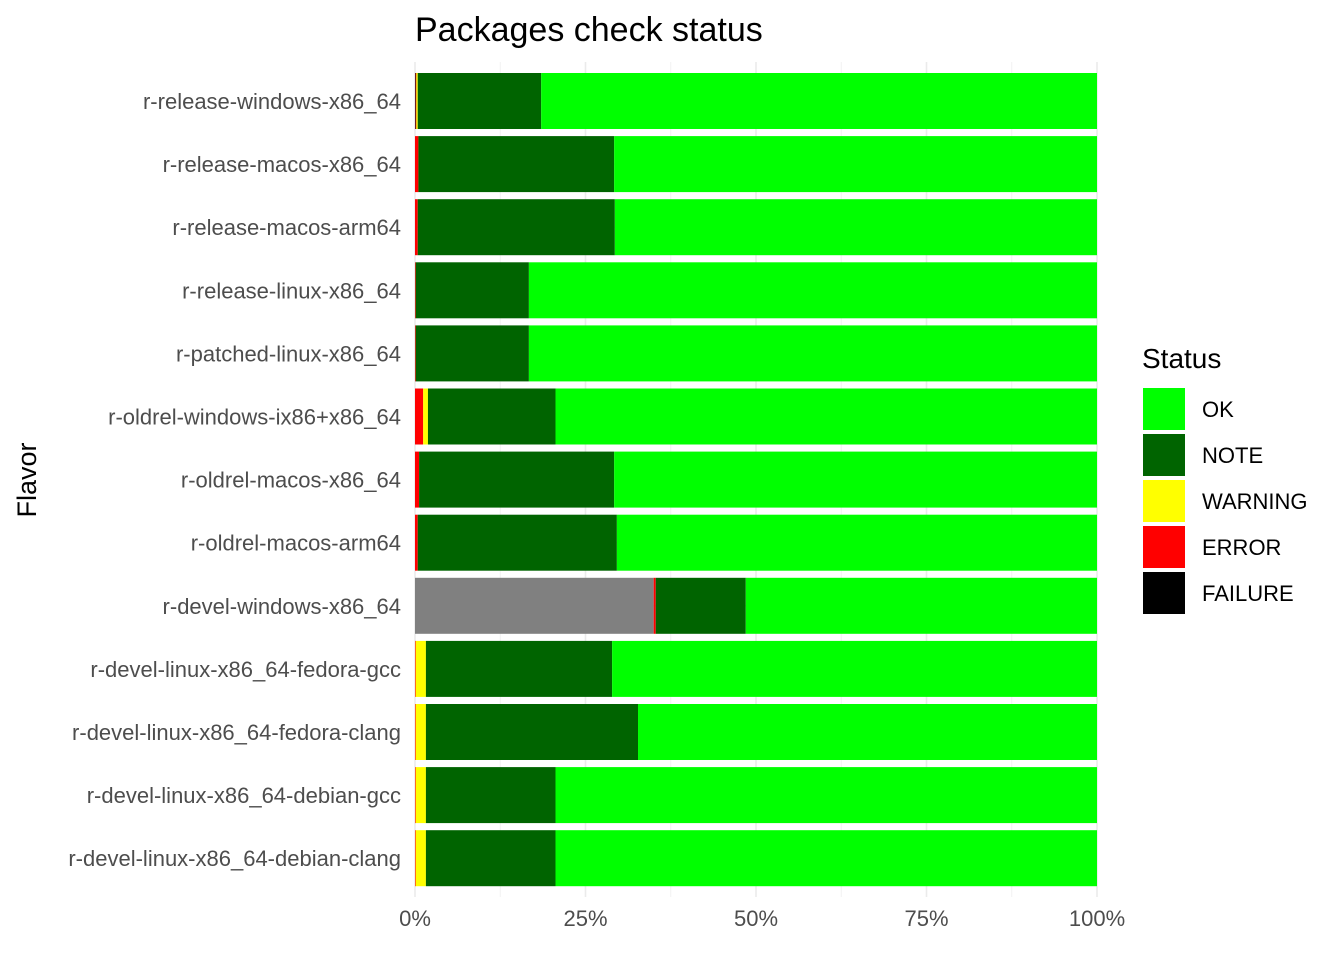  I want to click on legend-swatch-note, so click(1164, 455).